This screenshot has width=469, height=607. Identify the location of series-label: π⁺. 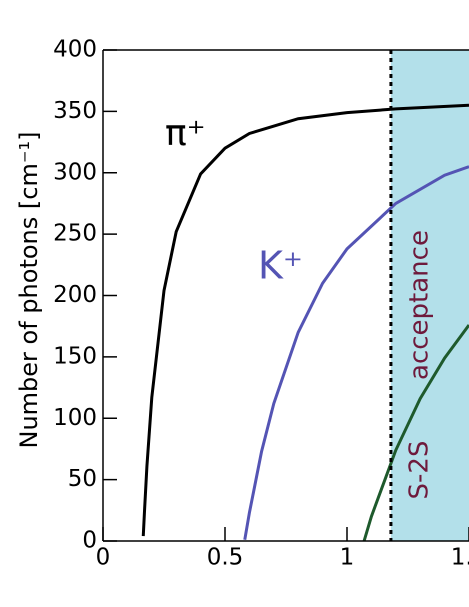
(185, 133).